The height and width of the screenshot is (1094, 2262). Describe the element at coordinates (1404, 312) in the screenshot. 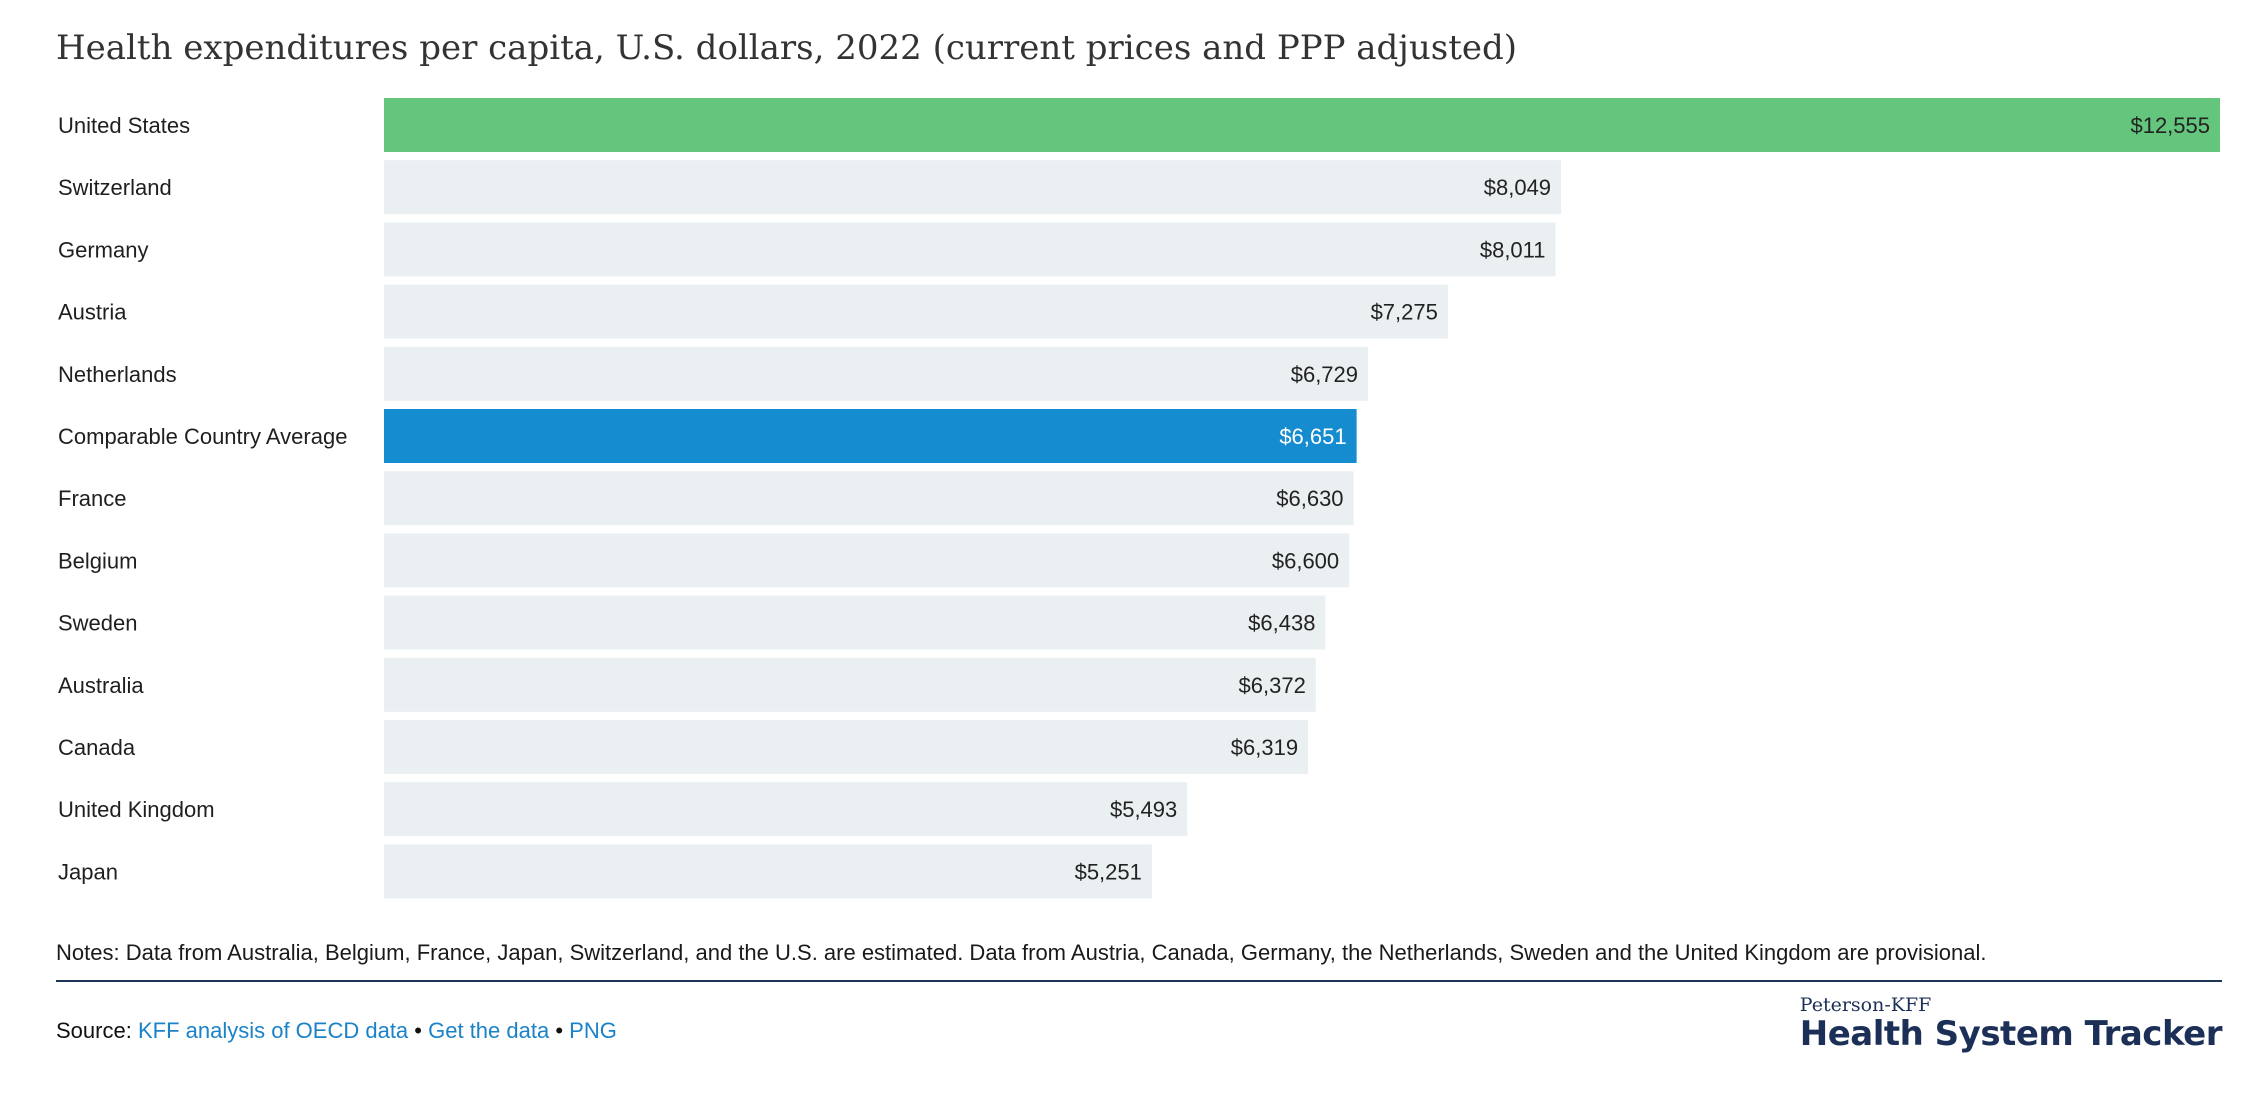

I see `data-label: $7,275` at that location.